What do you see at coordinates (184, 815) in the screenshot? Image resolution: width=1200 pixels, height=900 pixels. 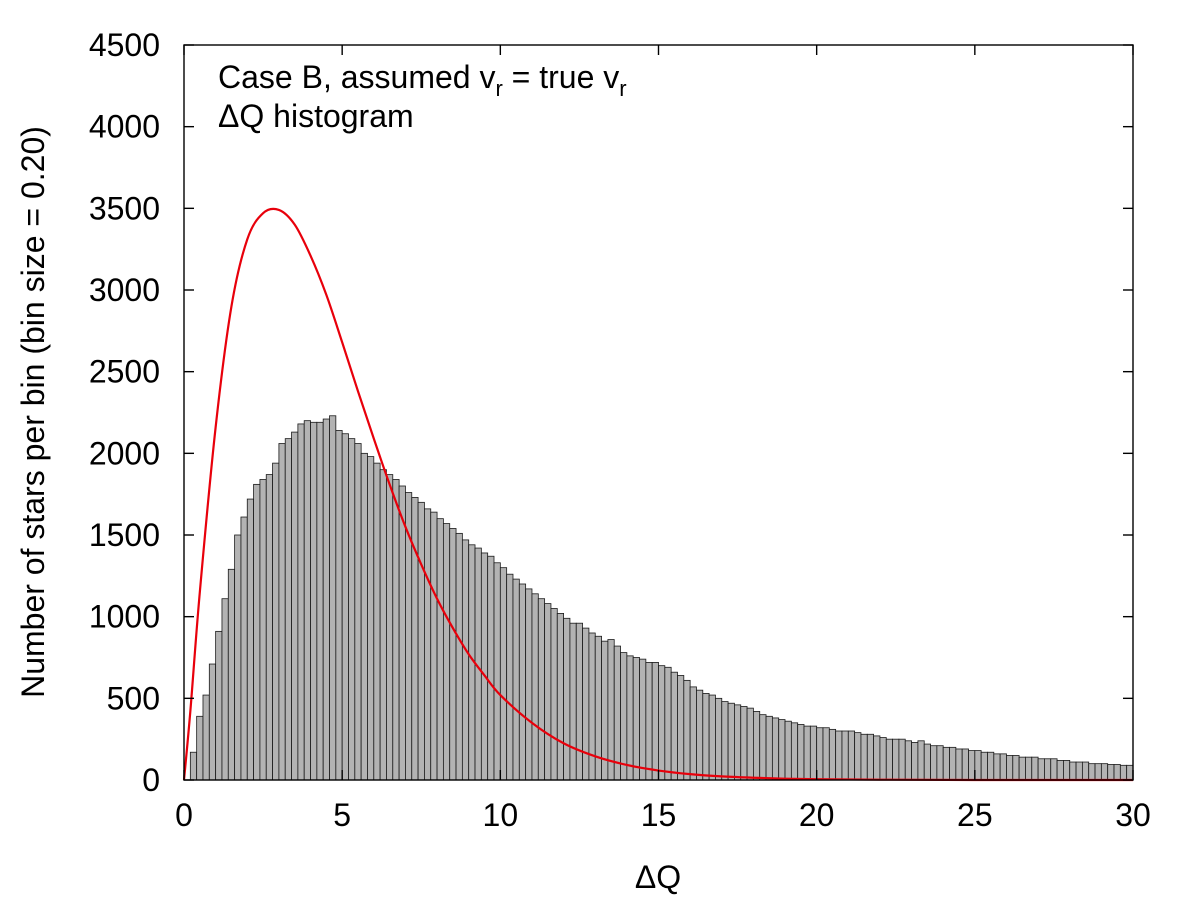 I see `x-tick-label: 0` at bounding box center [184, 815].